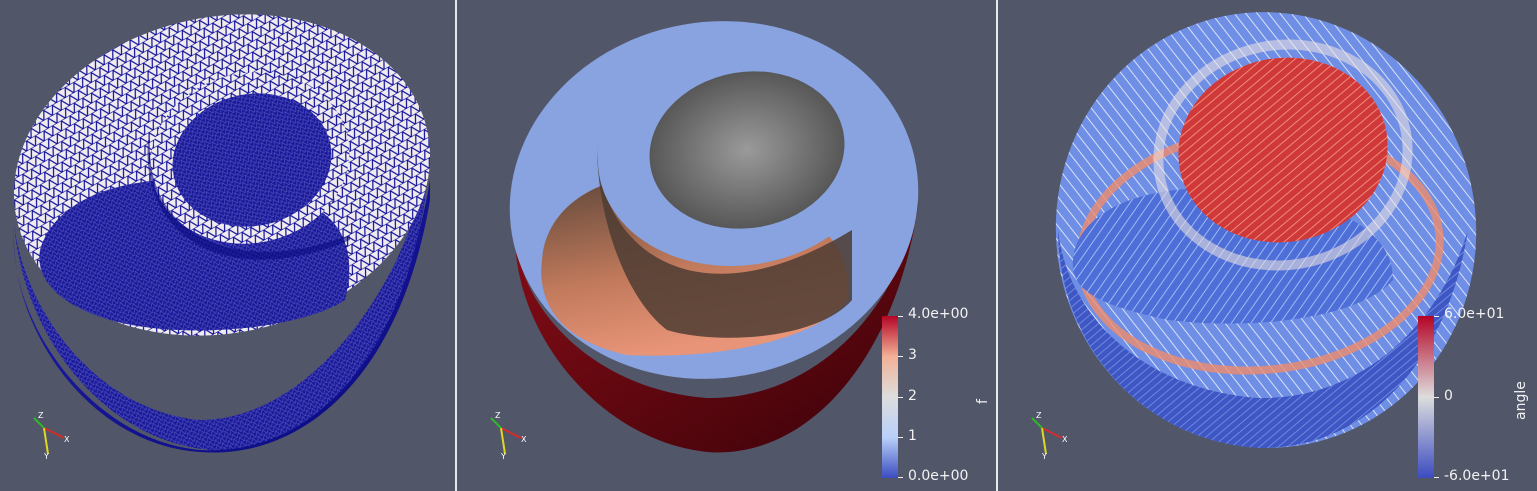 The image size is (1537, 491). What do you see at coordinates (747, 150) in the screenshot?
I see `f-inner-cavity` at bounding box center [747, 150].